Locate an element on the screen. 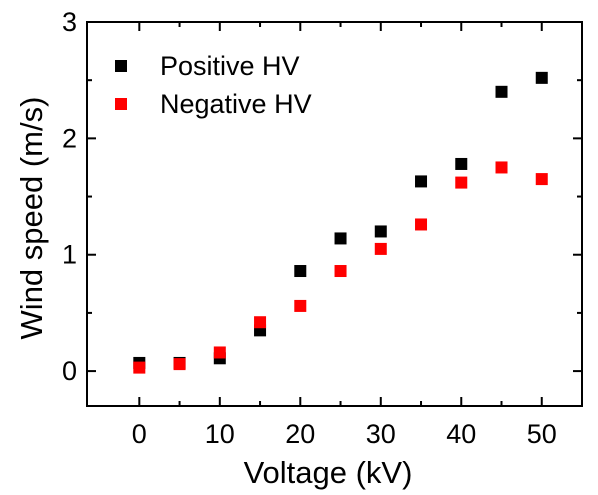 Image resolution: width=598 pixels, height=495 pixels. y-tick-label: 3 is located at coordinates (69, 22).